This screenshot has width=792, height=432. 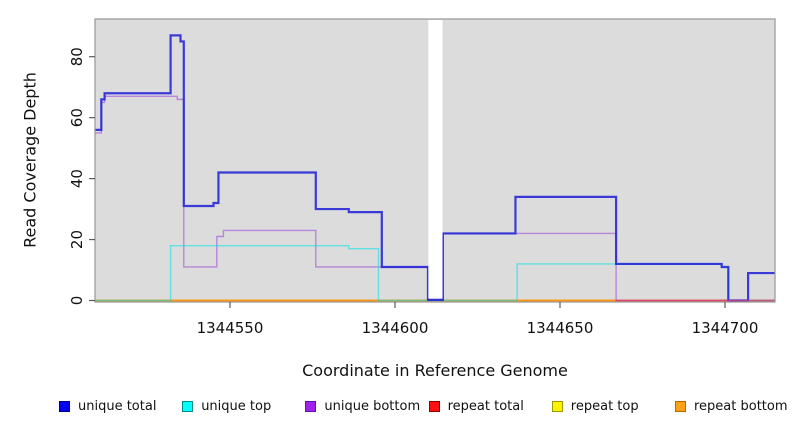 What do you see at coordinates (557, 406) in the screenshot?
I see `legend-swatch-repeat-top` at bounding box center [557, 406].